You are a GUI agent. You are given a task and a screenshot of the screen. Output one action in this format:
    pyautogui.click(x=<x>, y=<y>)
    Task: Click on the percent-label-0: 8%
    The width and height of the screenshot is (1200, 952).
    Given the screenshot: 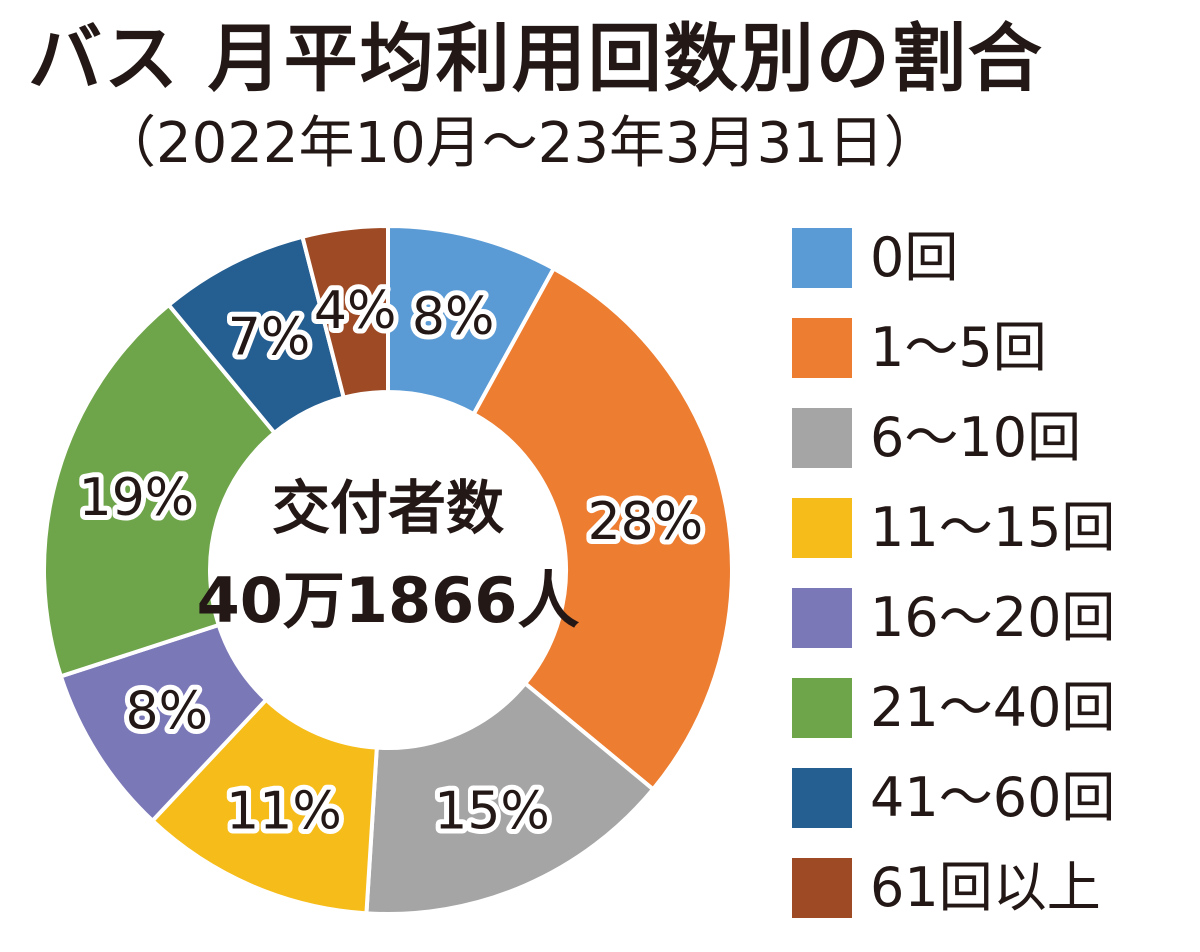 What is the action you would take?
    pyautogui.click(x=453, y=317)
    